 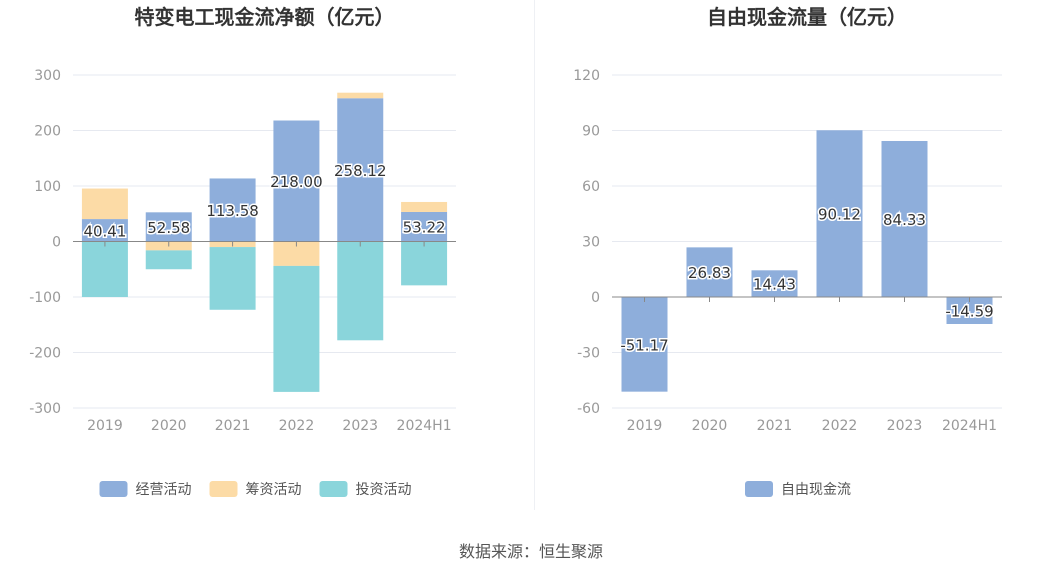 I want to click on y-tick-label: -200, so click(x=45, y=354).